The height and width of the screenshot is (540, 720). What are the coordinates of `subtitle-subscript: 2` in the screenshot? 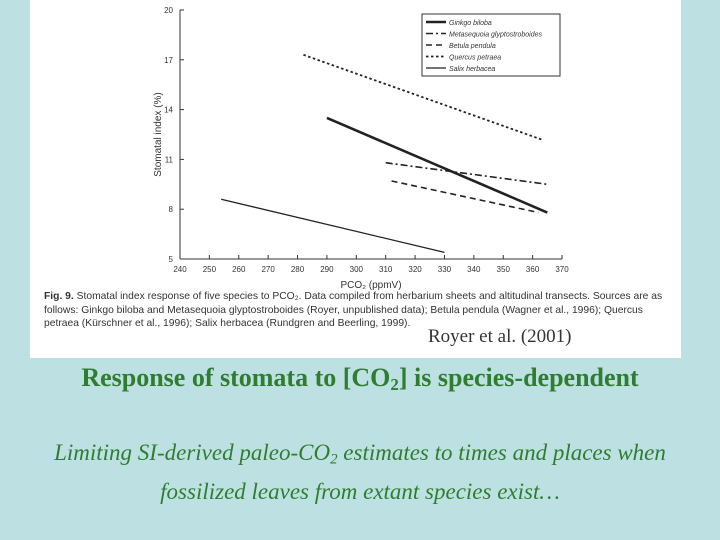 It's located at (334, 459).